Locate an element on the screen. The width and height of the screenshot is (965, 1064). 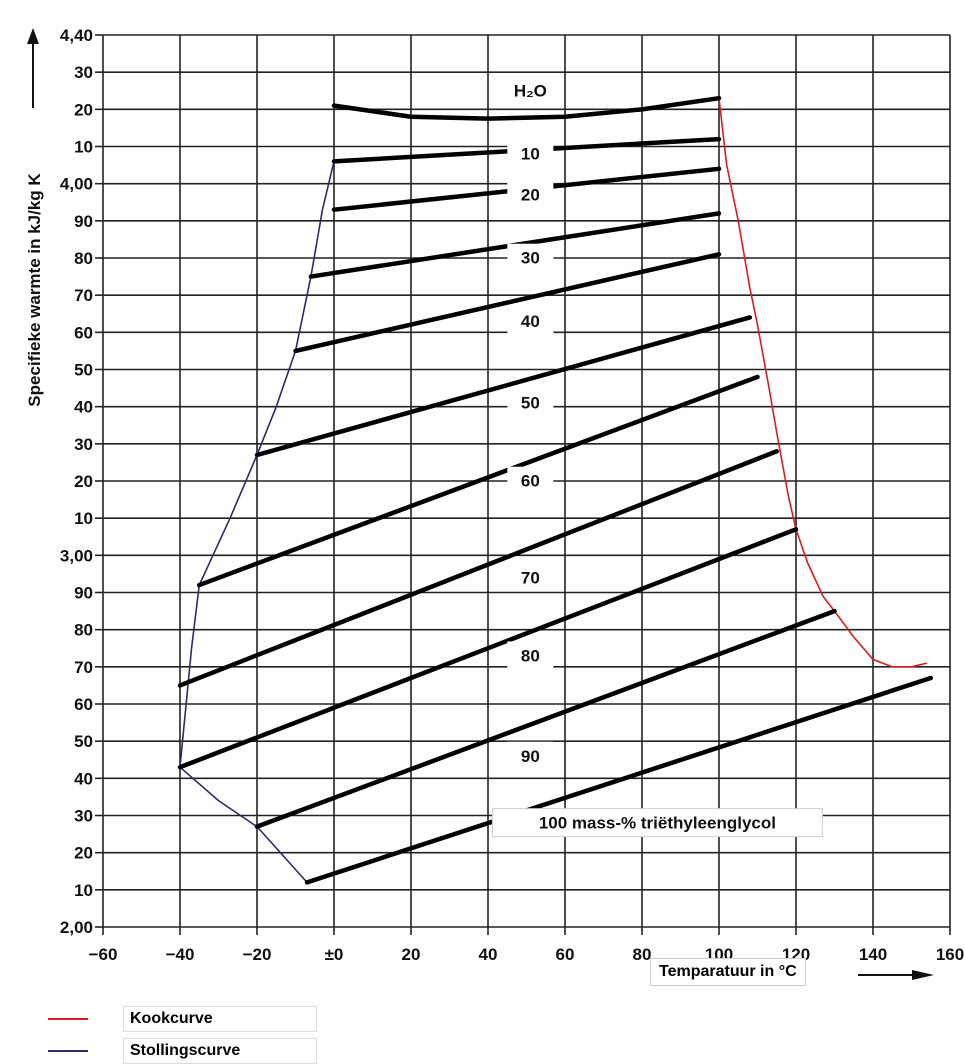
curve-label-8: 80 is located at coordinates (530, 655).